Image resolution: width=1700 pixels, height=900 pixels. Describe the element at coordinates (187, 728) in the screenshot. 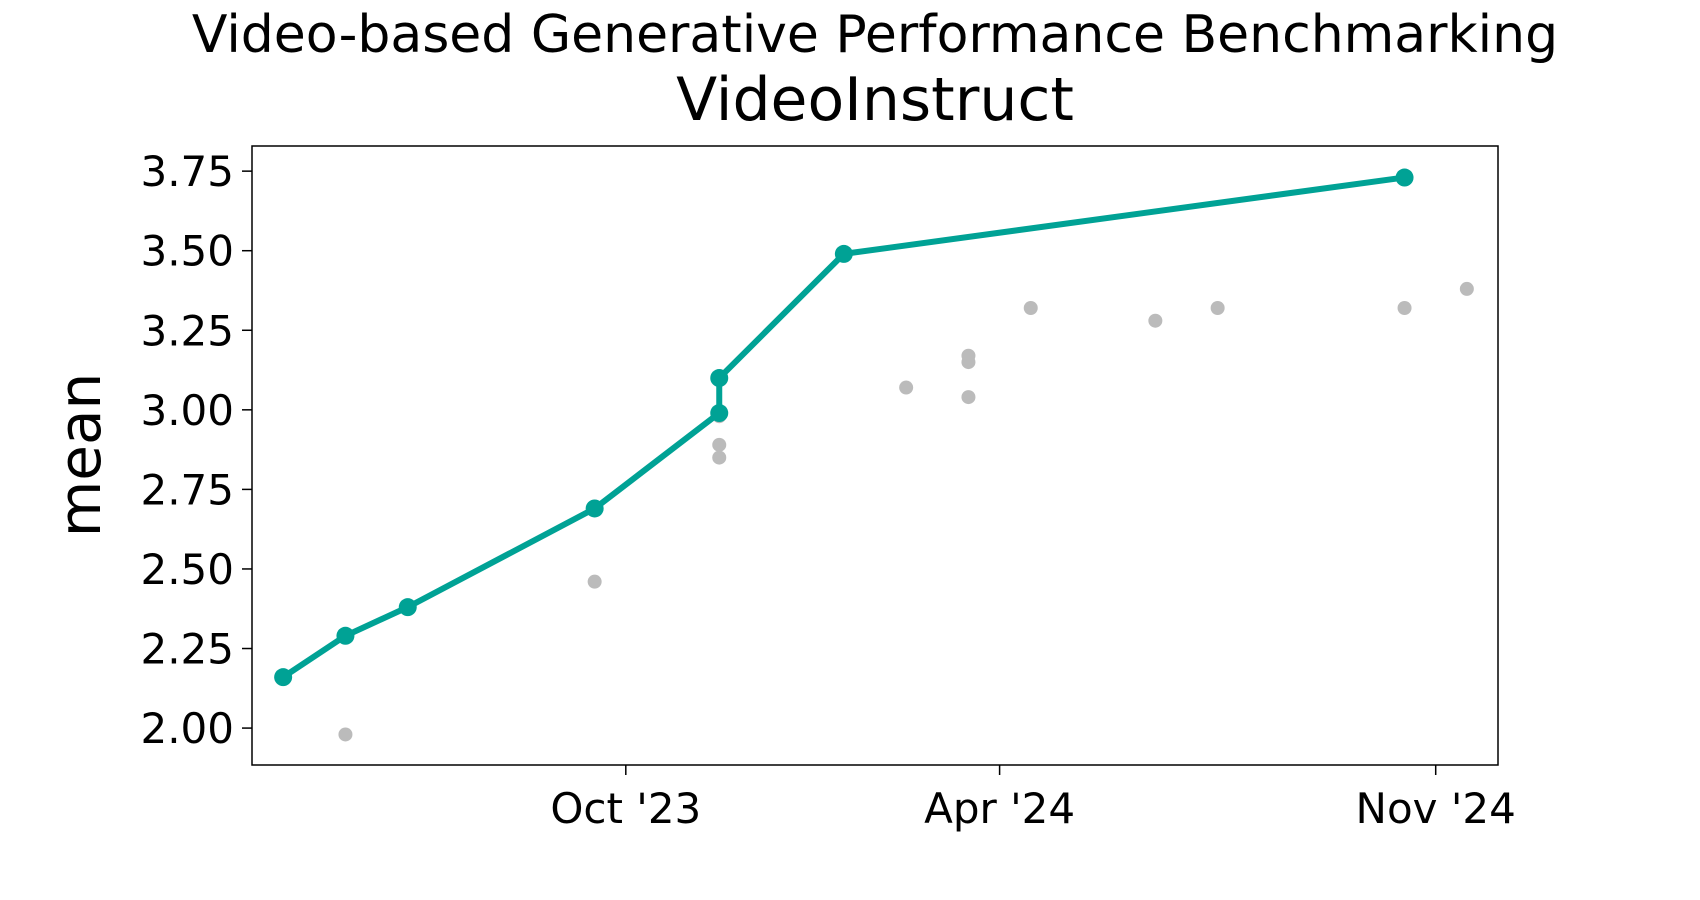

I see `y-tick-label: 2.00` at that location.